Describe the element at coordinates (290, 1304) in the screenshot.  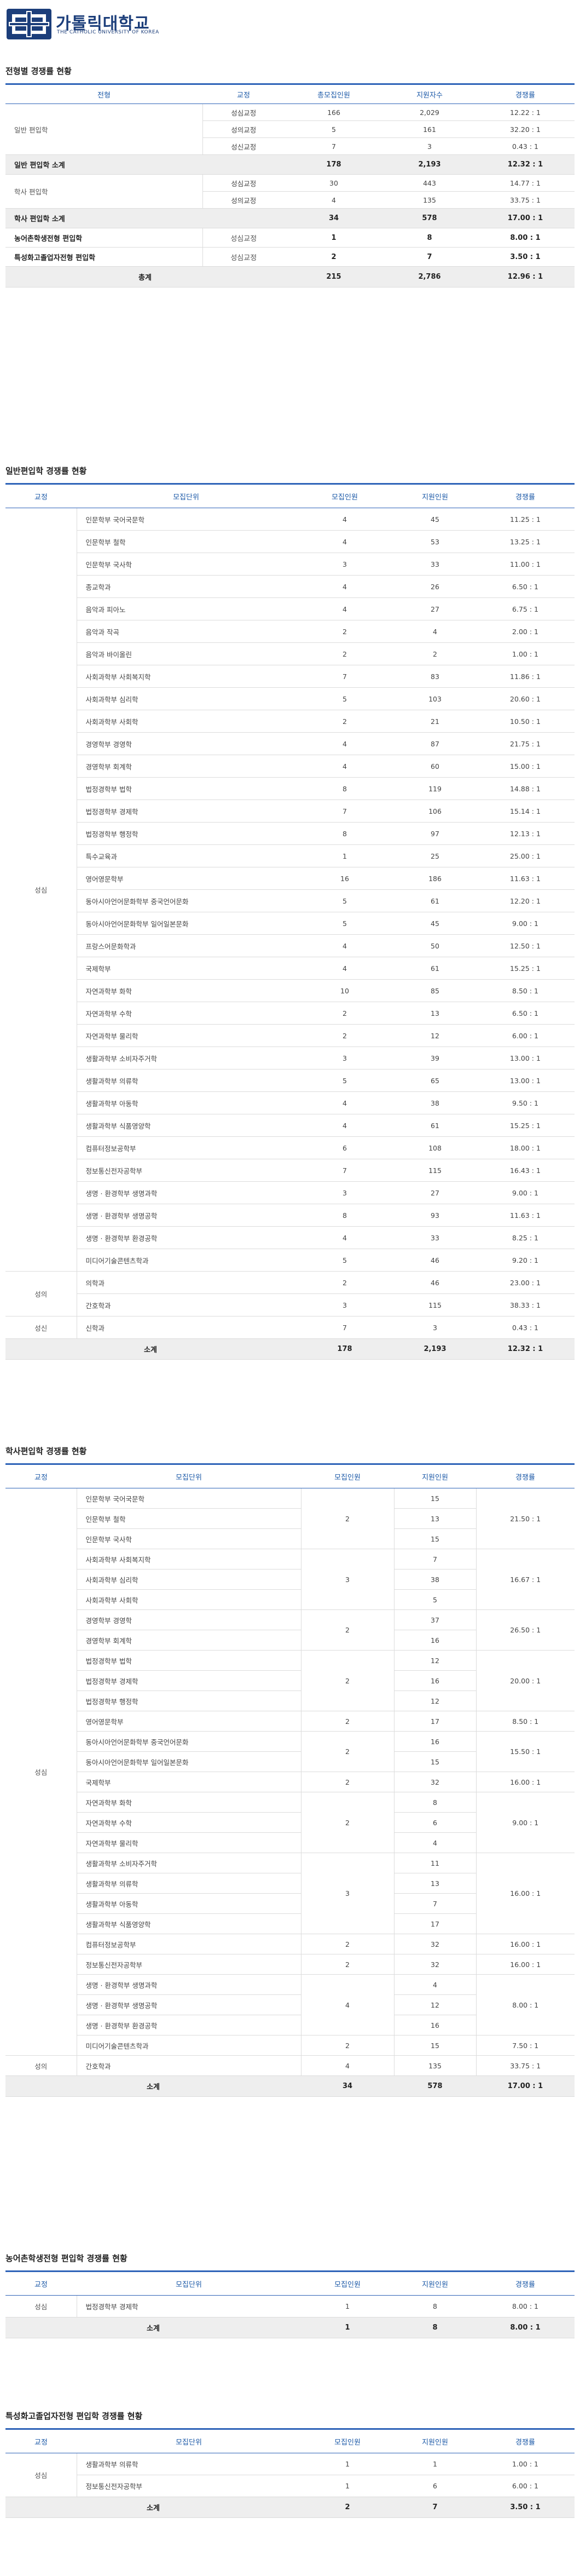
I see `table-row: 간호학과 3 115 38.33 : 1` at that location.